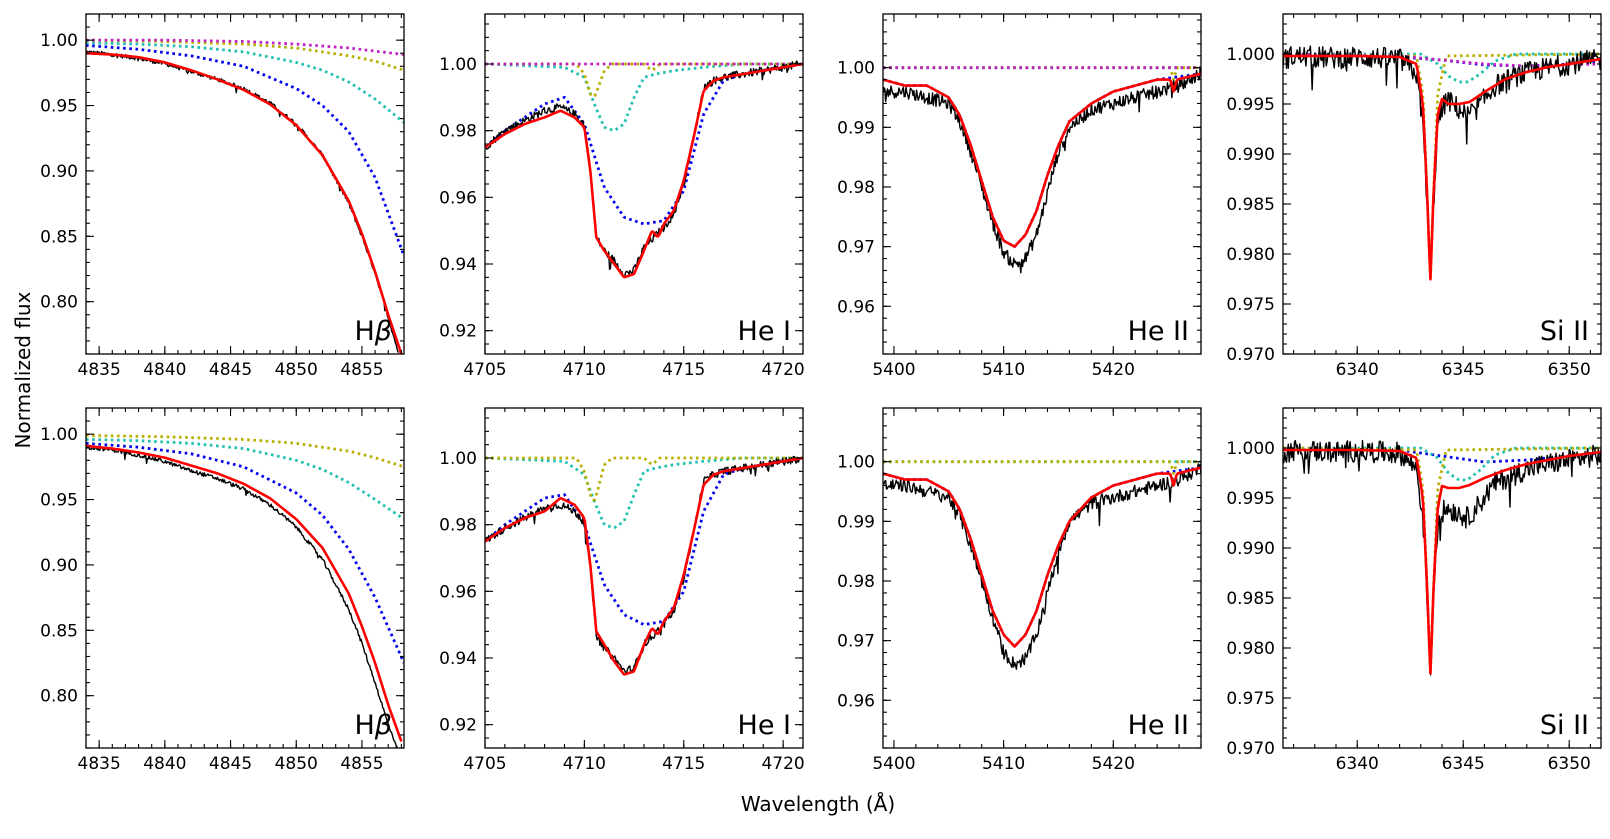 The width and height of the screenshot is (1610, 839). Describe the element at coordinates (1250, 749) in the screenshot. I see `y-tick-label: 0.970` at that location.